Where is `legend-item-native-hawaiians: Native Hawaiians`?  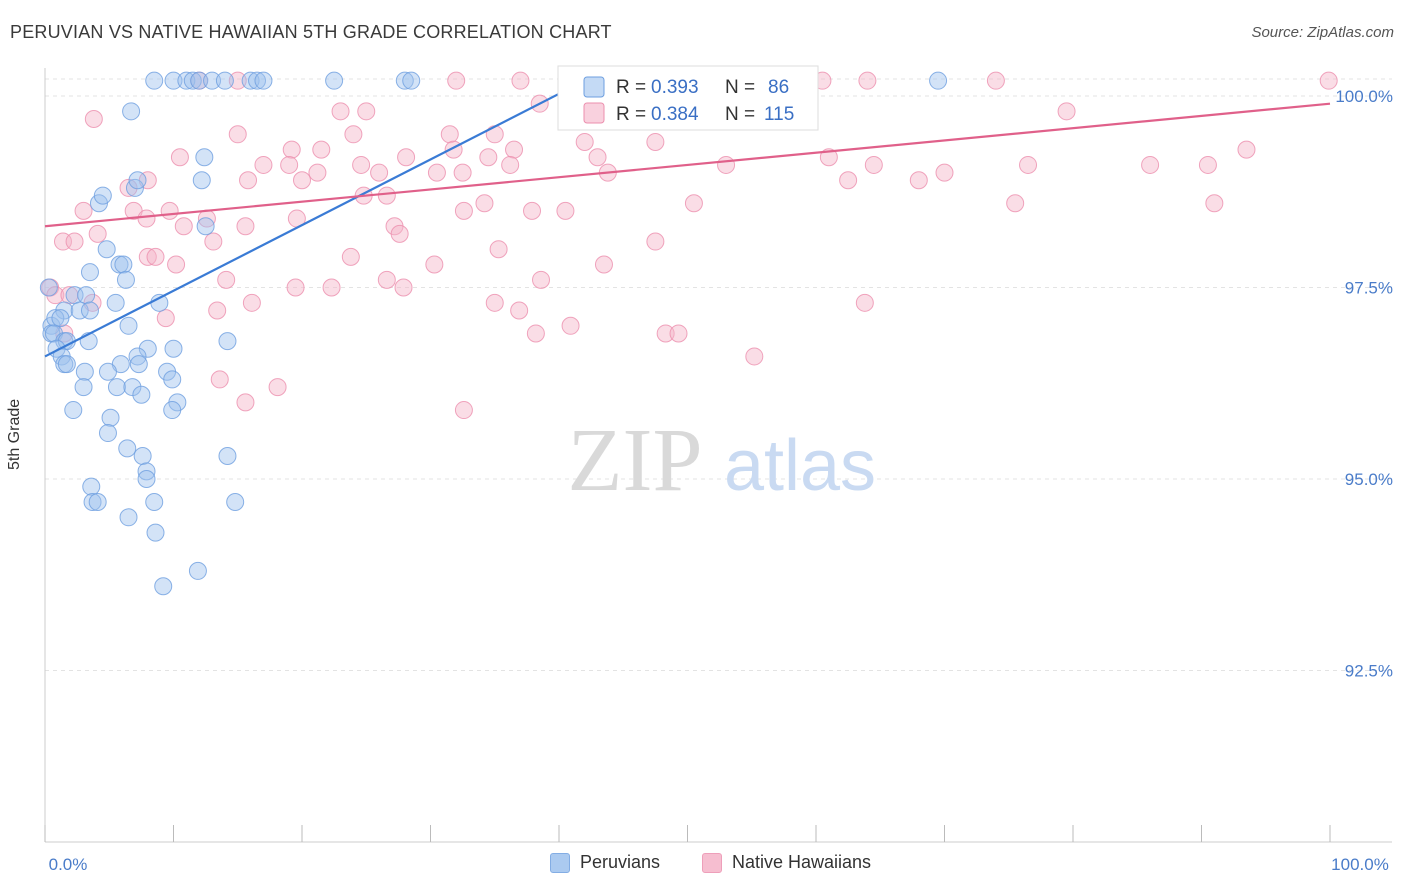
legend-item-native-hawaiians: Native Hawaiians is located at coordinates (786, 862).